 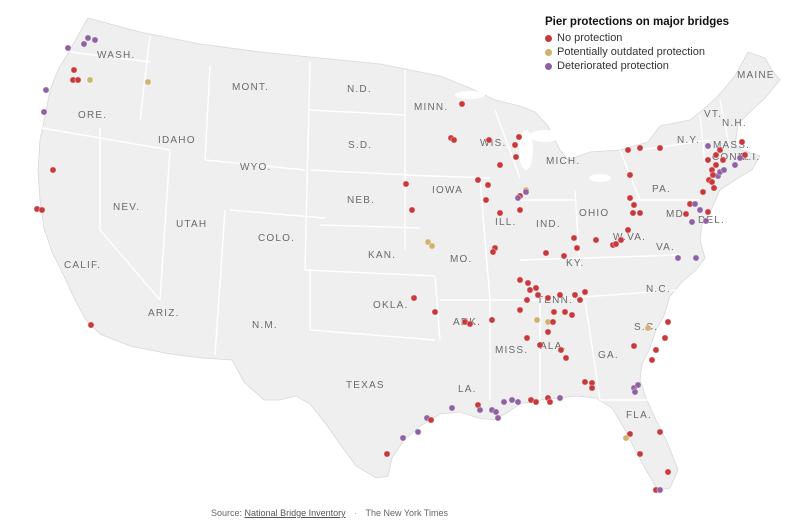 What do you see at coordinates (658, 289) in the screenshot?
I see `state-label: N.C.` at bounding box center [658, 289].